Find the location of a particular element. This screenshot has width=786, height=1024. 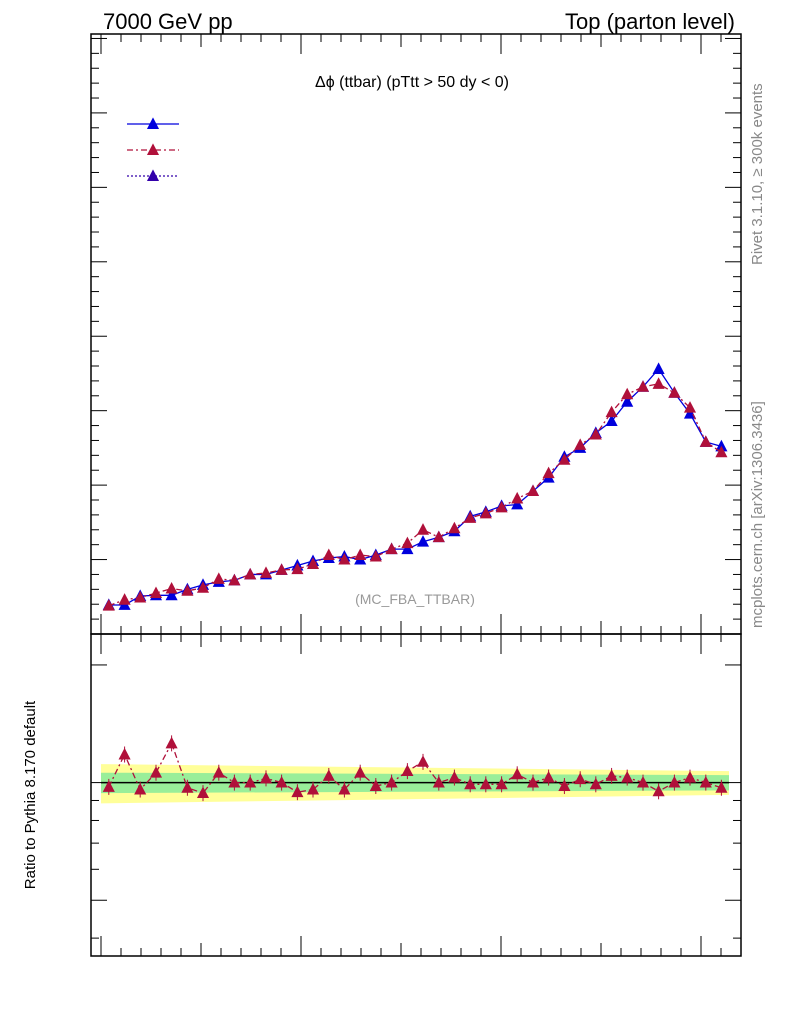

analysis-label: (MC_FBA_TTBAR) is located at coordinates (415, 599).